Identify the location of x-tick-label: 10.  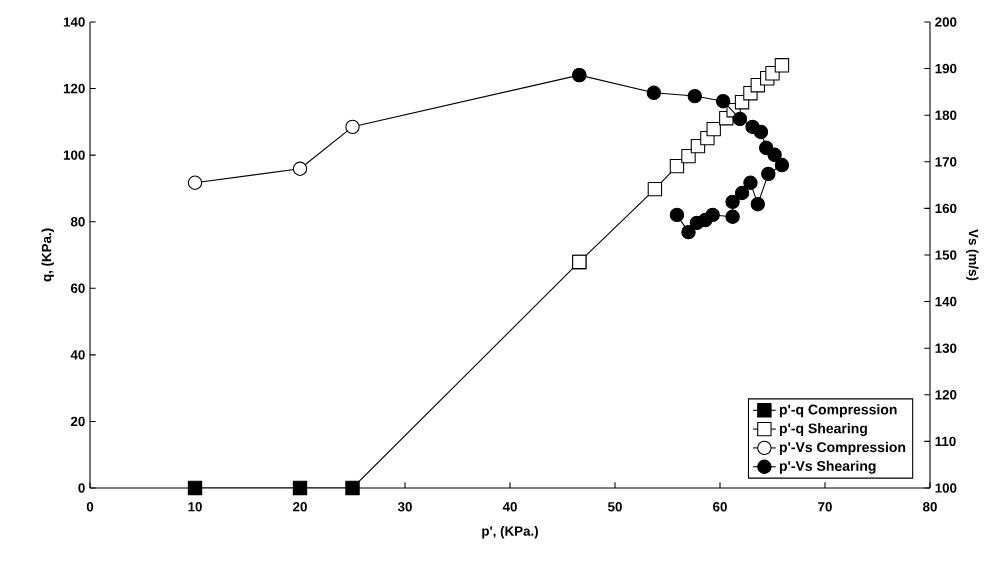
(195, 507).